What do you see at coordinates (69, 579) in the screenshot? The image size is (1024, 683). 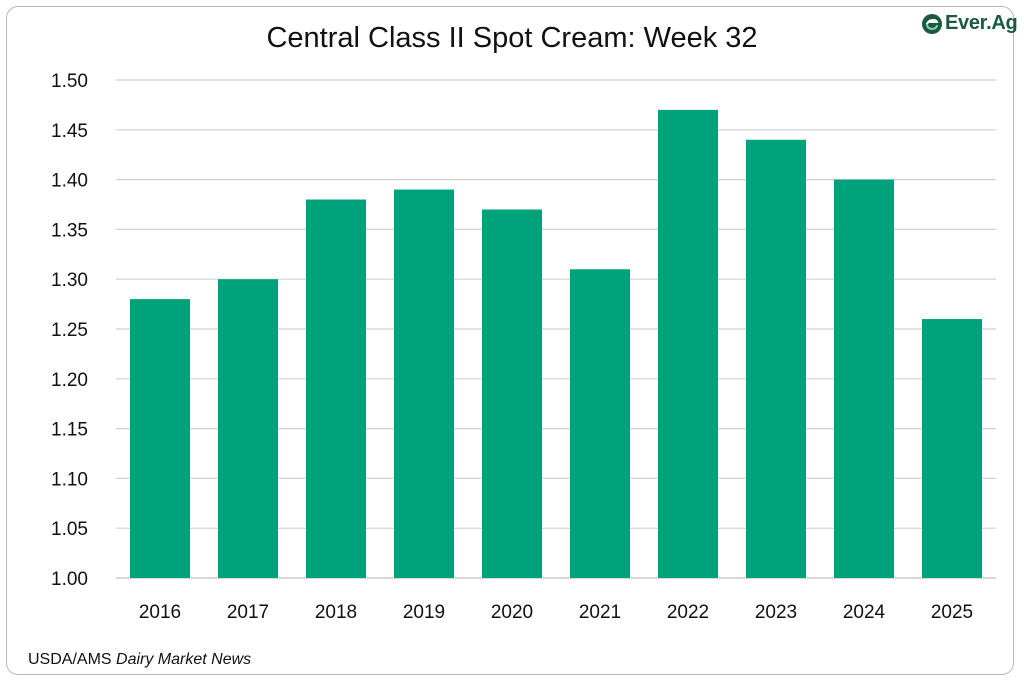 I see `y-tick-label: 1.00` at bounding box center [69, 579].